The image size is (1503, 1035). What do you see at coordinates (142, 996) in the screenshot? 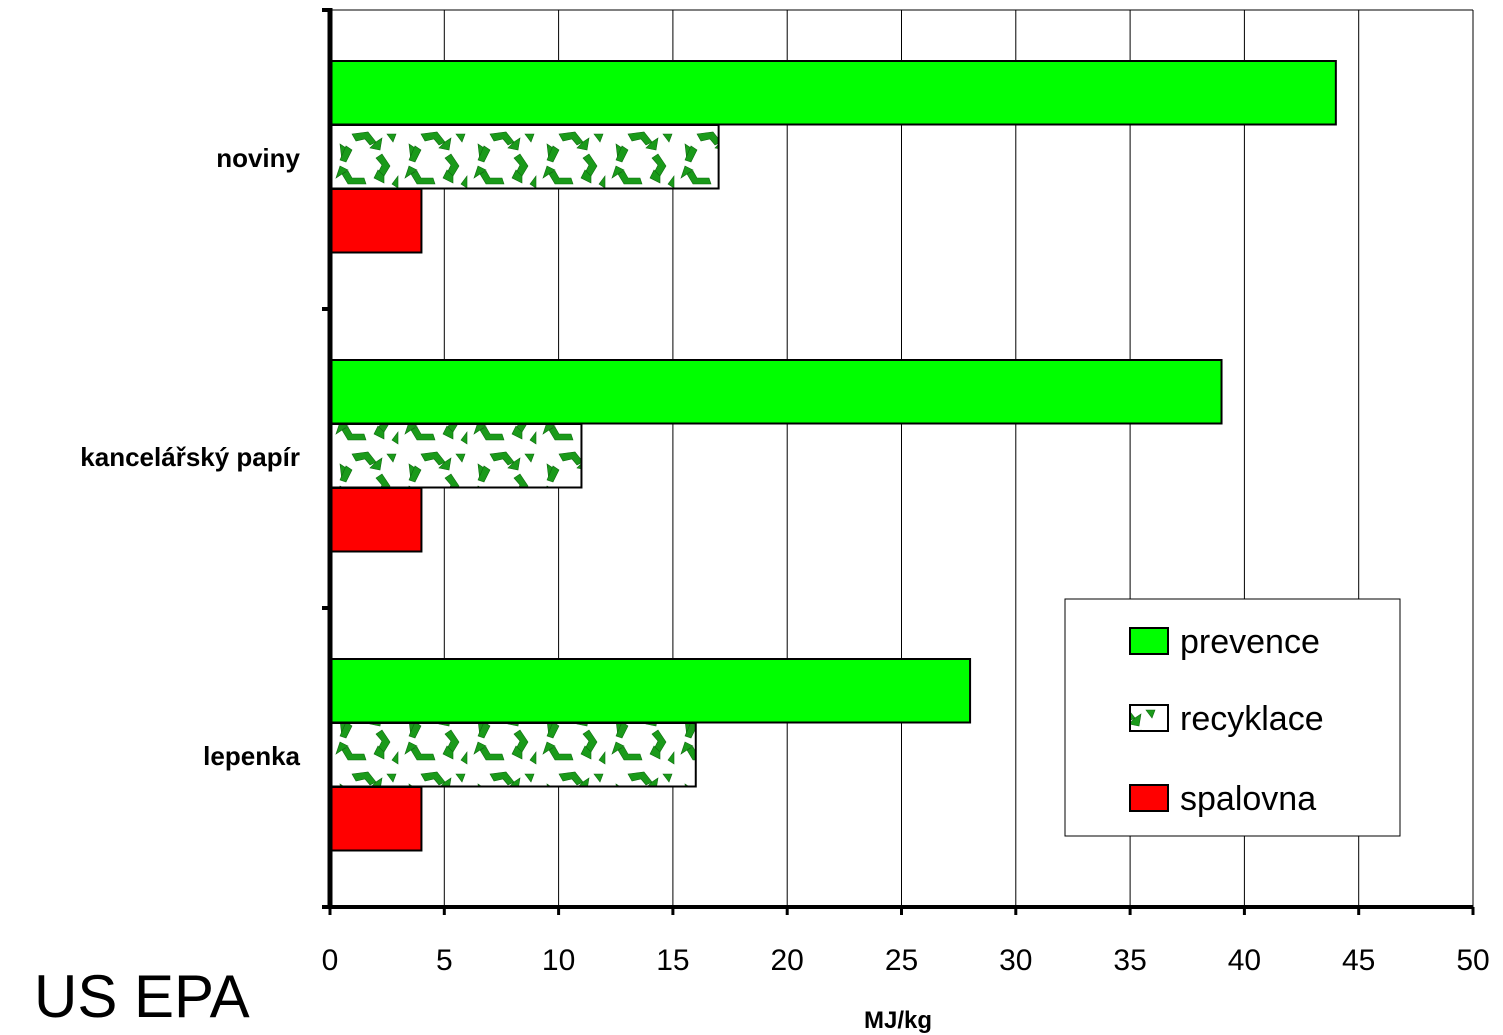
I see `source-label: US EPA` at bounding box center [142, 996].